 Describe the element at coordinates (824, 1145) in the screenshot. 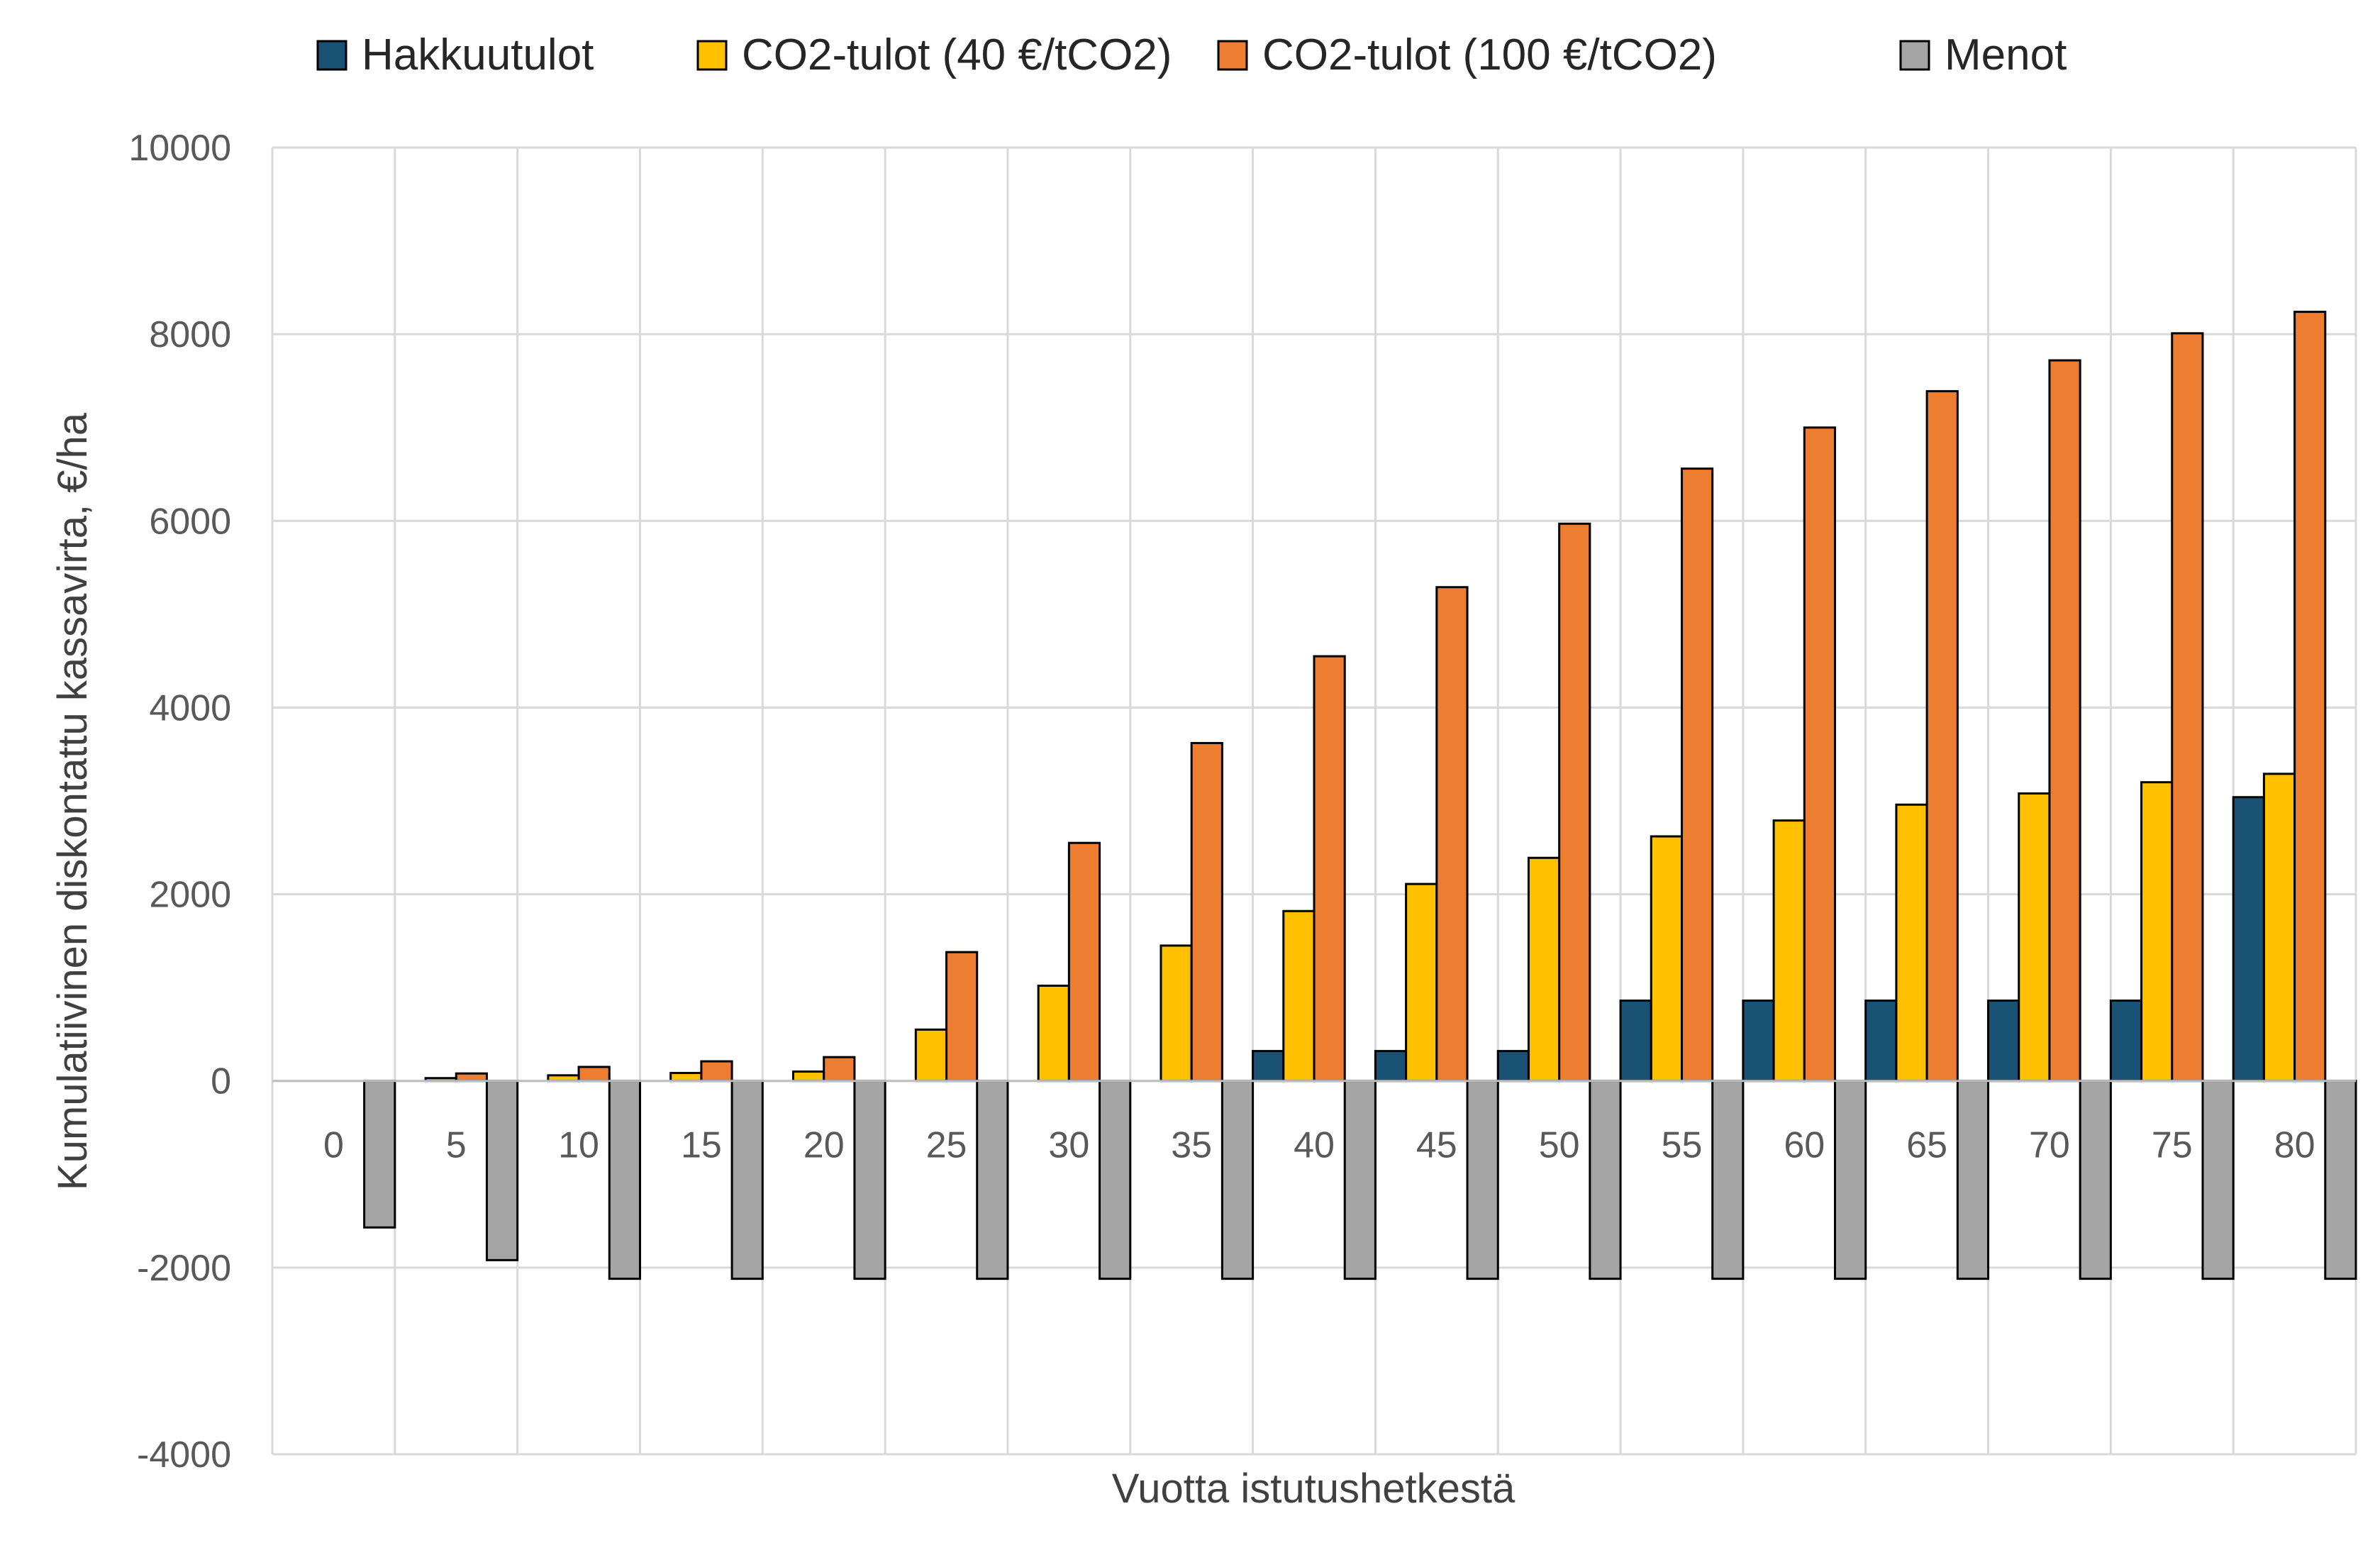

I see `x-tick-label: 20` at that location.